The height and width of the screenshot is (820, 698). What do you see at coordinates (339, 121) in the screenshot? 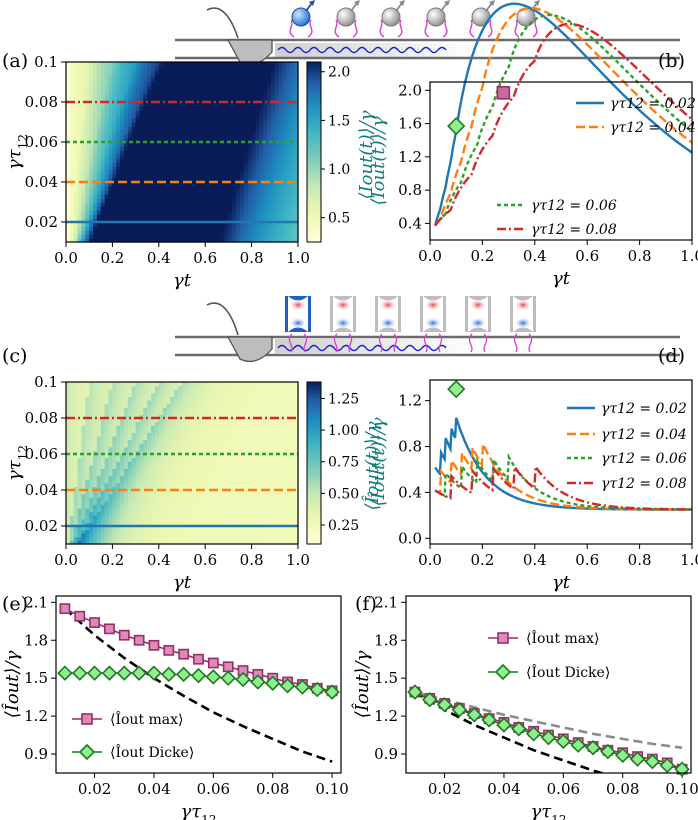
I see `colorbar-tick-label: 1.5` at bounding box center [339, 121].